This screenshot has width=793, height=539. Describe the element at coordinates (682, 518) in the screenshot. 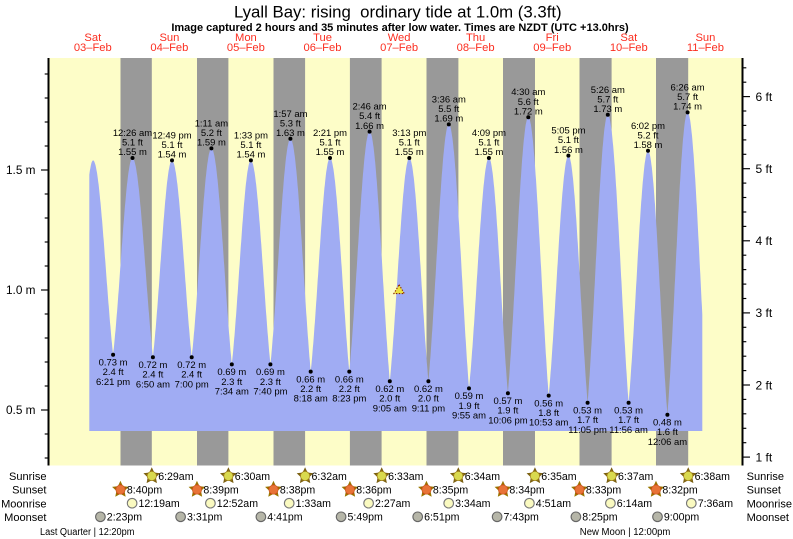

I see `svg-text: 9:00pm` at that location.